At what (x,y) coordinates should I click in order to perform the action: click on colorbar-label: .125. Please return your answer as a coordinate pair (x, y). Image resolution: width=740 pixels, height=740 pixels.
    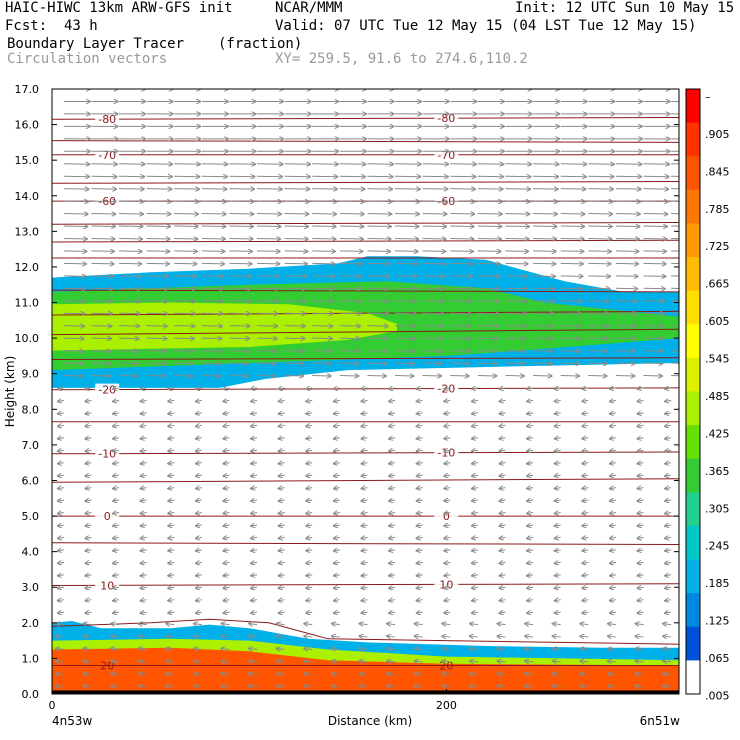
    Looking at the image, I should click on (717, 621).